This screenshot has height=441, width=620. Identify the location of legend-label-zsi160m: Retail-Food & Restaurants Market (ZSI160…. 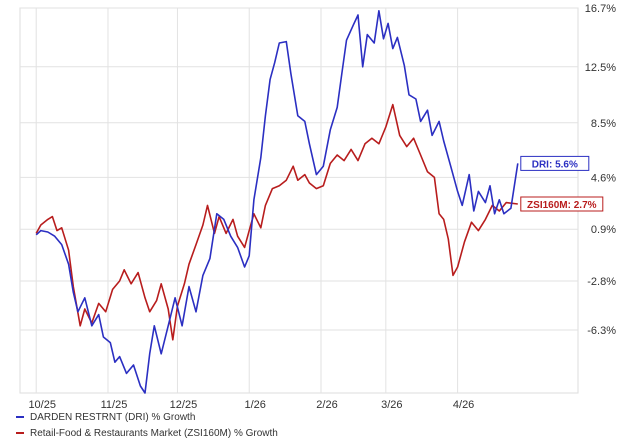
(154, 433).